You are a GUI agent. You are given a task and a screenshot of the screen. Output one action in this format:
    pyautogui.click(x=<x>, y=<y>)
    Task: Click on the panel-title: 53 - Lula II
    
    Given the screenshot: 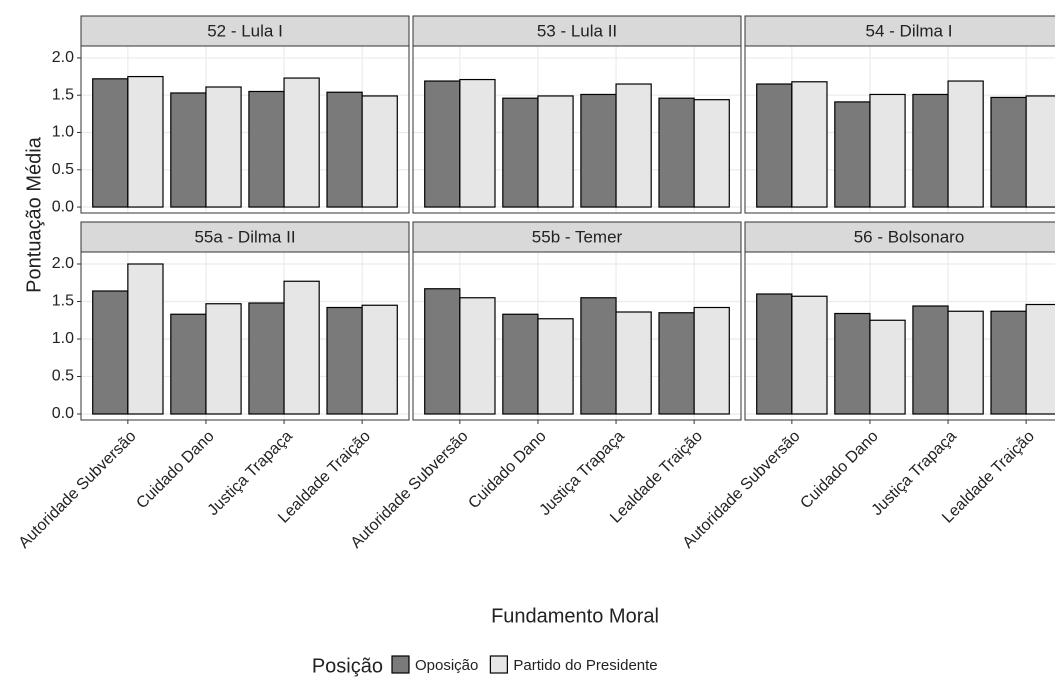 What is the action you would take?
    pyautogui.click(x=577, y=30)
    